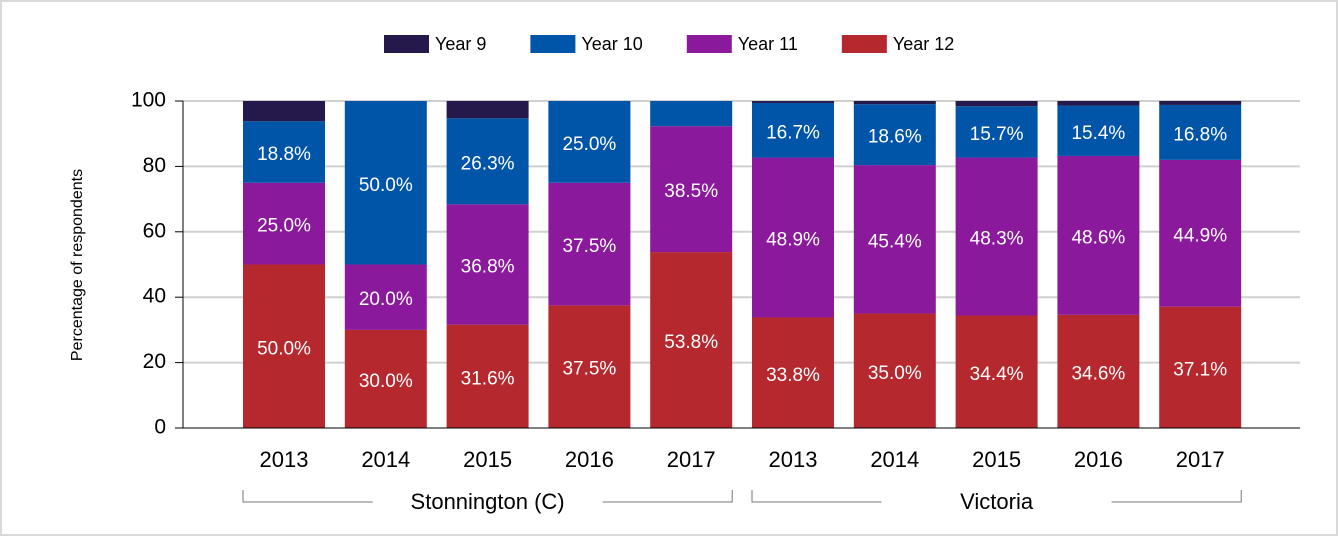 The image size is (1338, 536). What do you see at coordinates (793, 375) in the screenshot?
I see `data-label: 33.8%` at bounding box center [793, 375].